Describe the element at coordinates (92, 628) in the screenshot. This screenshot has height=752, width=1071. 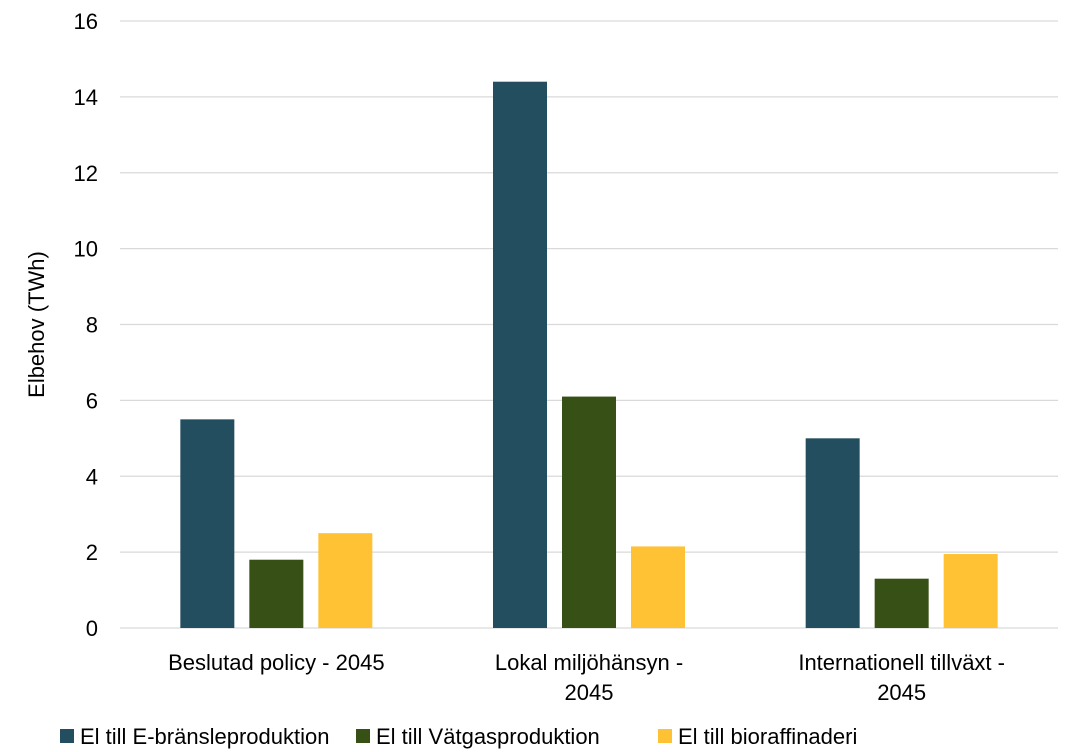
I see `y-tick-label: 0` at that location.